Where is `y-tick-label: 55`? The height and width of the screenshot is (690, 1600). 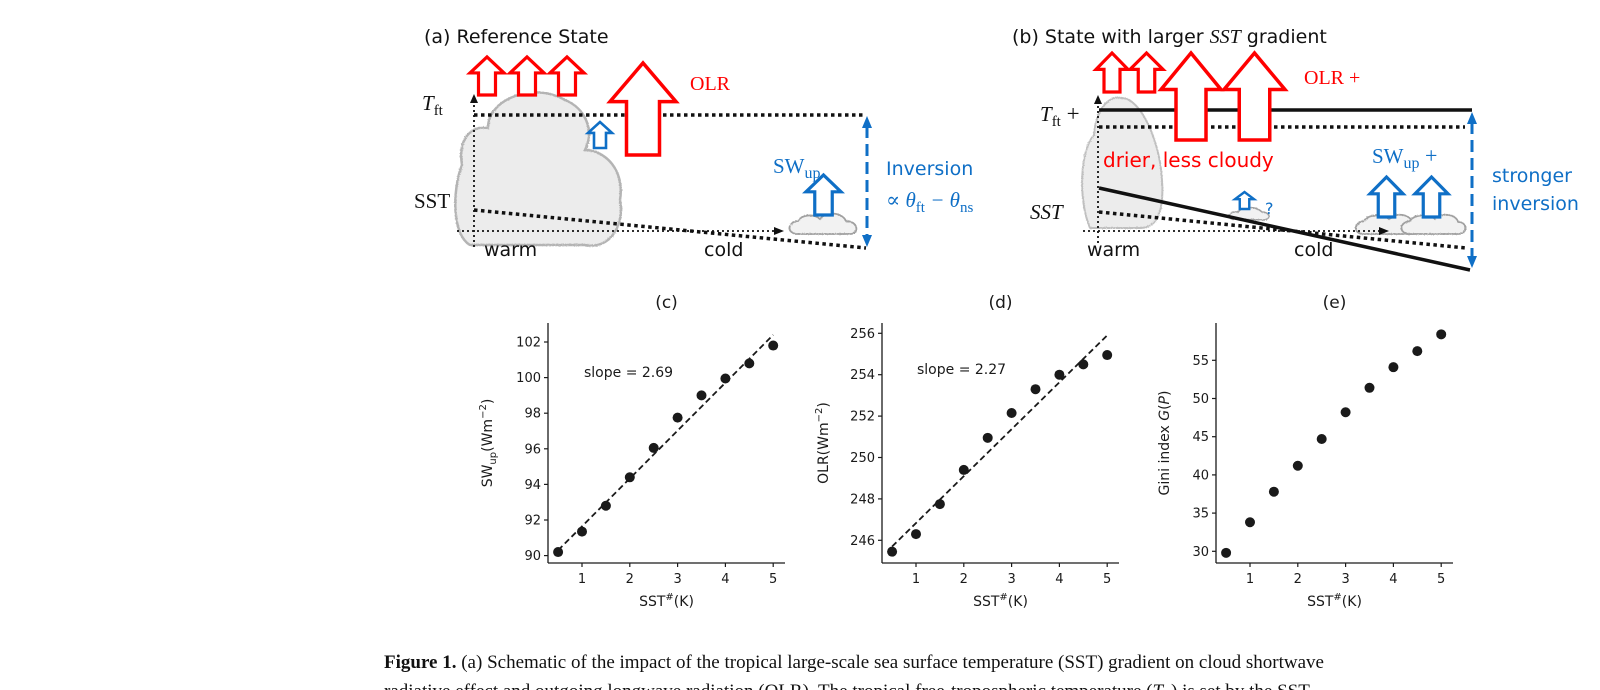 y-tick-label: 55 is located at coordinates (1200, 361).